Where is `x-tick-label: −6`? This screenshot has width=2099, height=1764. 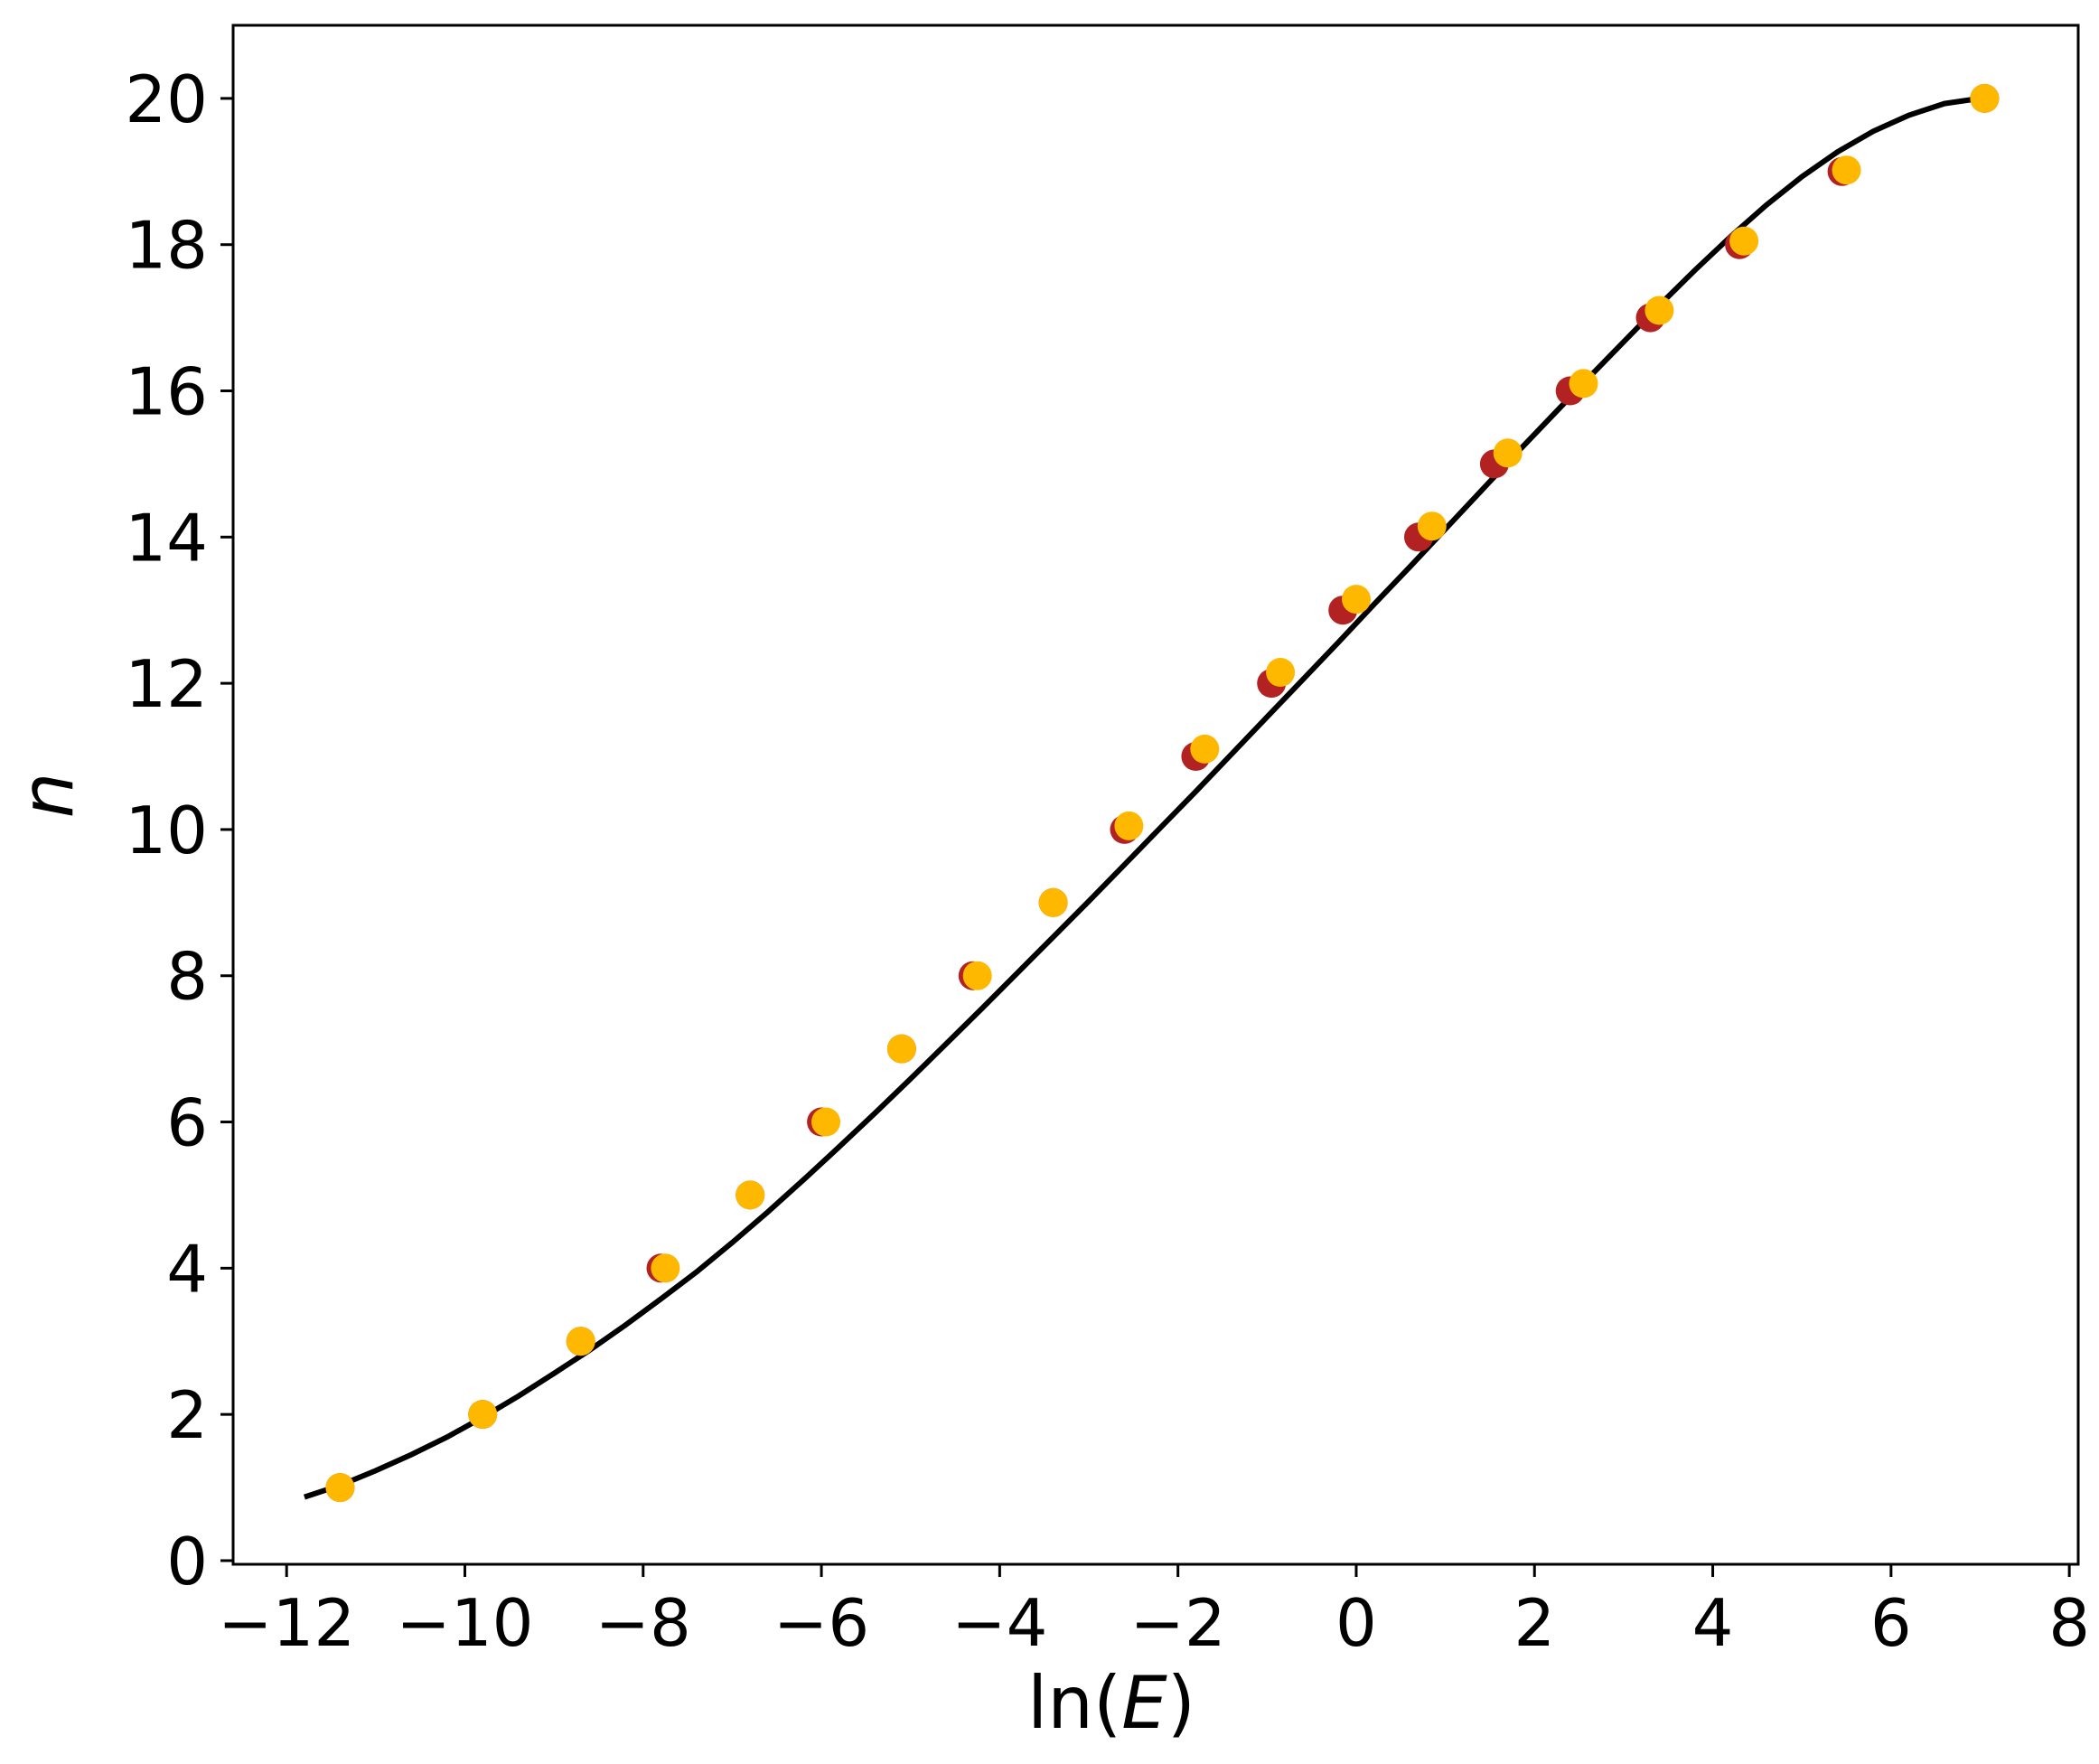 x-tick-label: −6 is located at coordinates (821, 1623).